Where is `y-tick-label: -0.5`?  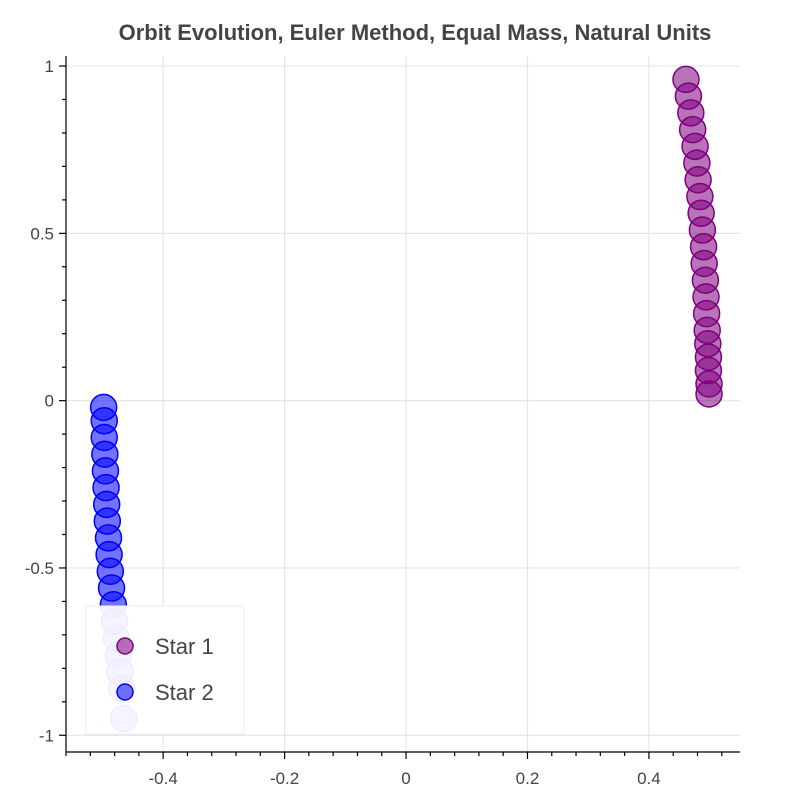
y-tick-label: -0.5 is located at coordinates (39, 568).